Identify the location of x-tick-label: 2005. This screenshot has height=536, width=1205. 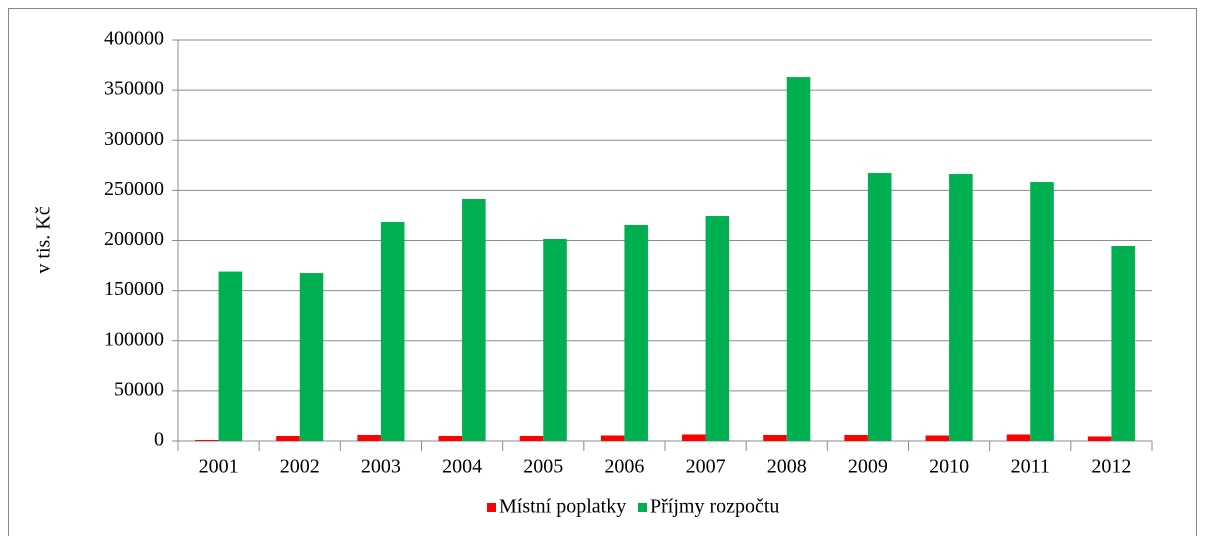
(543, 467).